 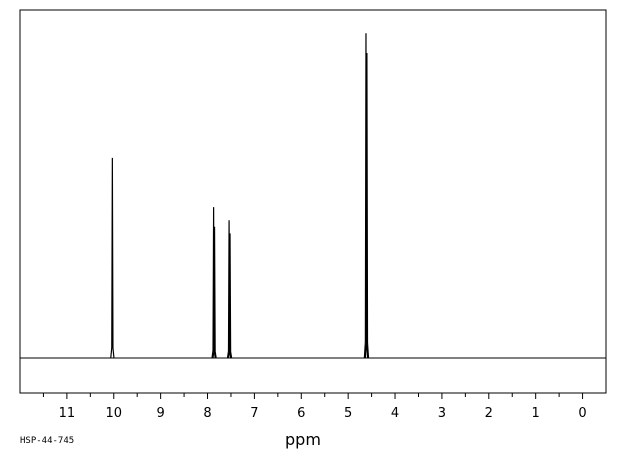 I want to click on x-tick-label: 4, so click(x=395, y=413).